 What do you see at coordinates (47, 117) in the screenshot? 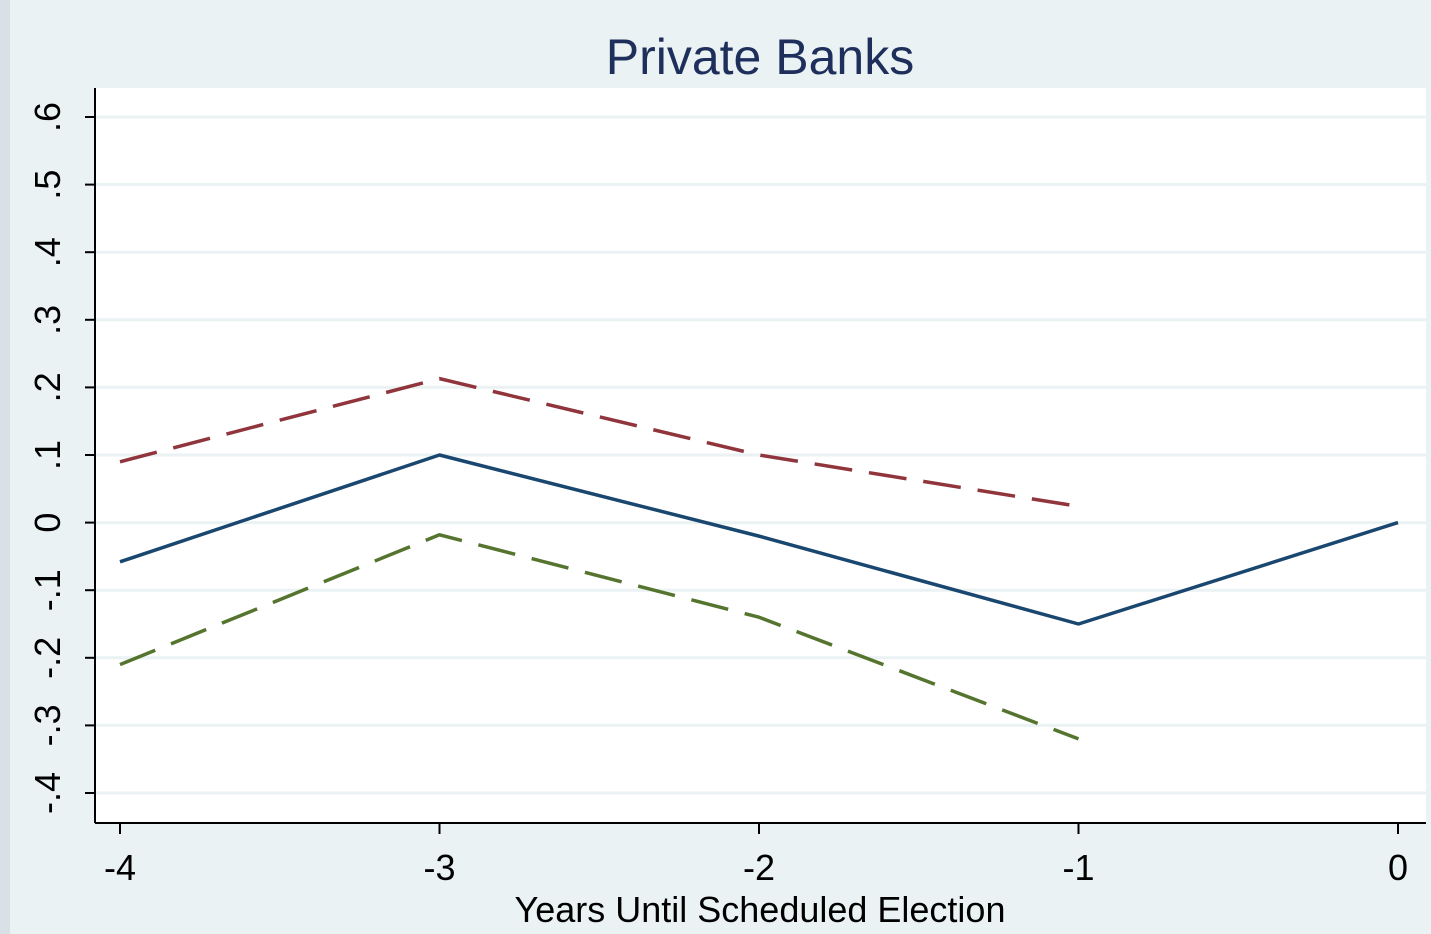
I see `y-tick-label: .6` at bounding box center [47, 117].